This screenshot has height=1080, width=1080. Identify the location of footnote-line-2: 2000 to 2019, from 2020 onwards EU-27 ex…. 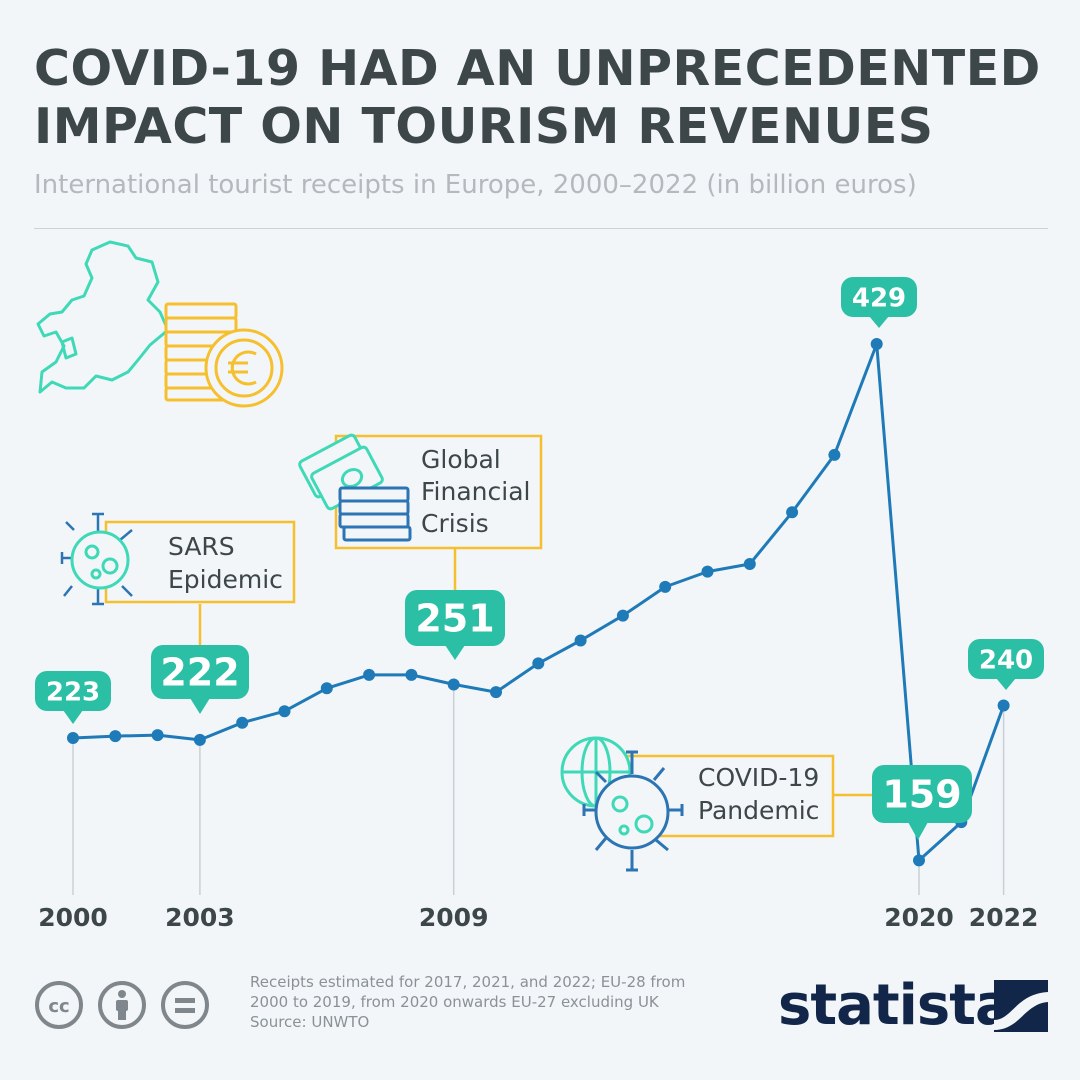
(454, 1002).